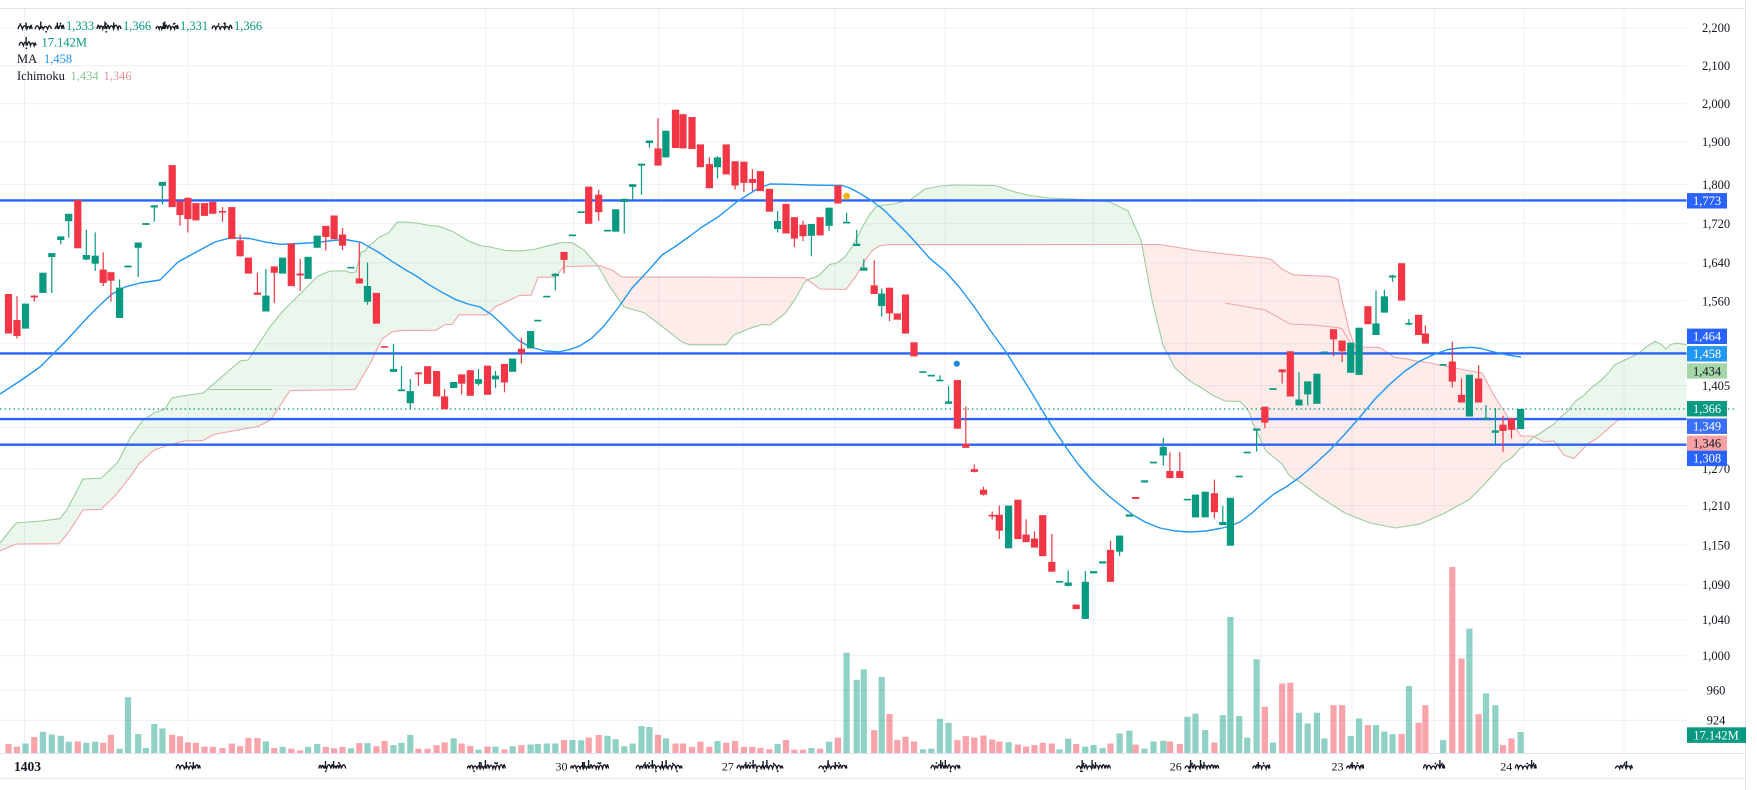 This screenshot has width=1757, height=790. I want to click on svg-text: 26, so click(1176, 767).